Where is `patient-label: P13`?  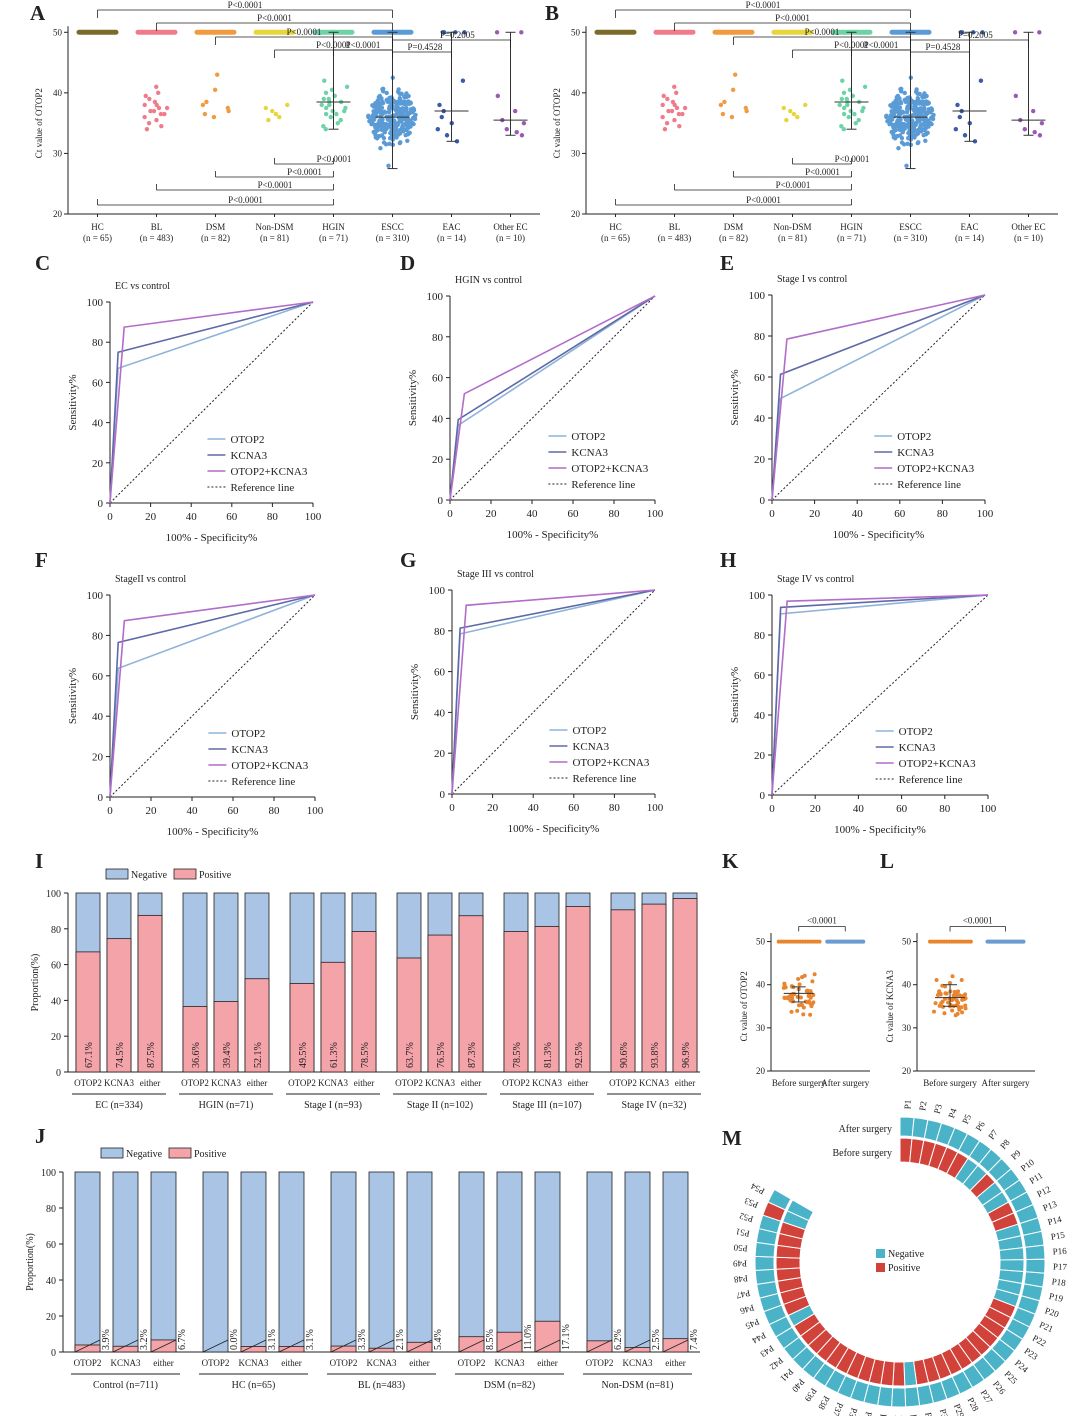
patient-label: P13 is located at coordinates (1050, 1206).